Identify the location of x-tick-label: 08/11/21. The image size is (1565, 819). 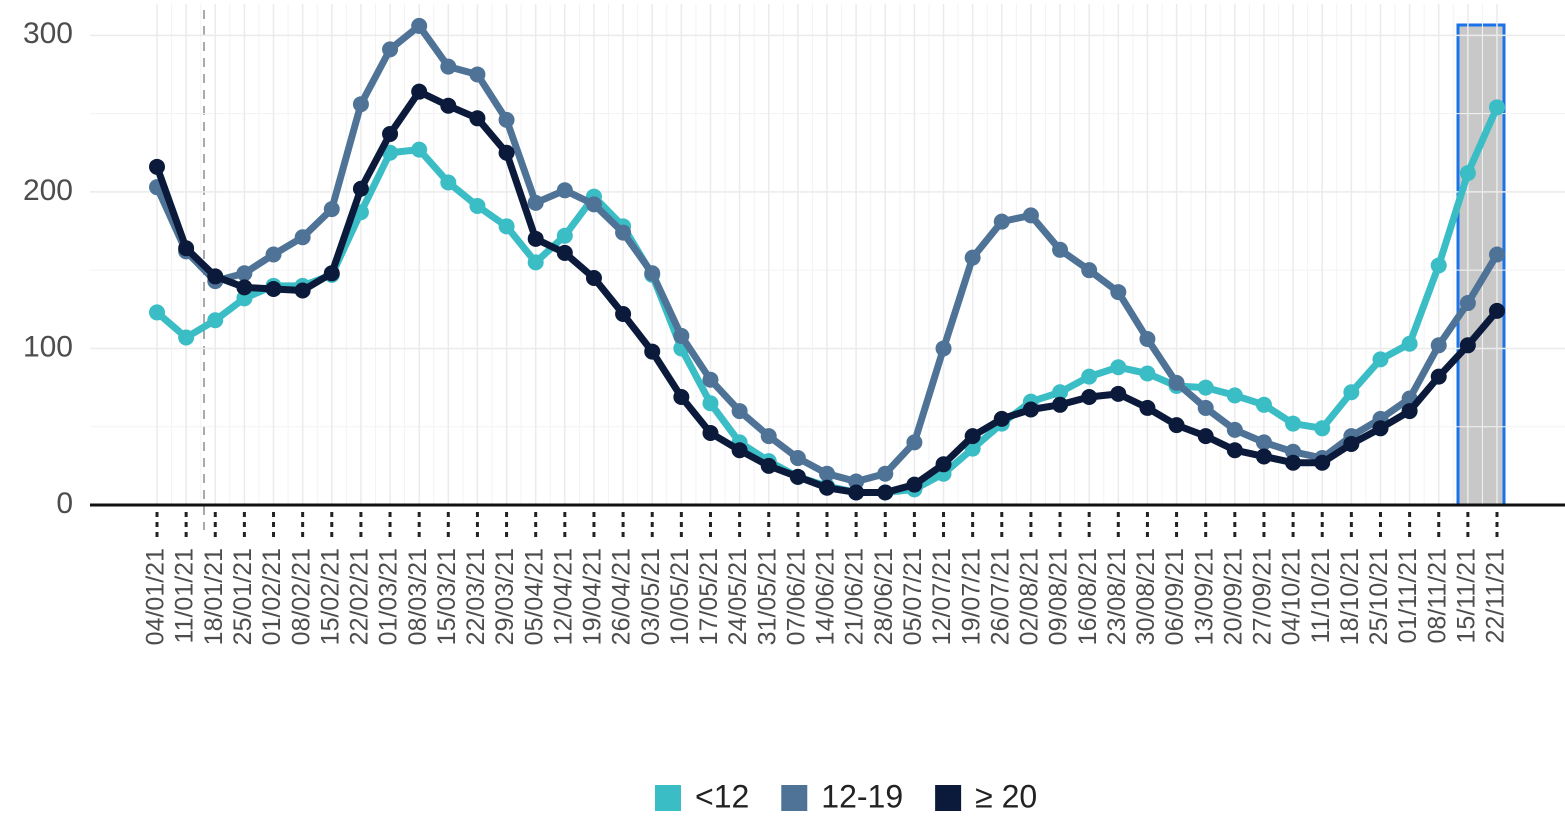
(1437, 595).